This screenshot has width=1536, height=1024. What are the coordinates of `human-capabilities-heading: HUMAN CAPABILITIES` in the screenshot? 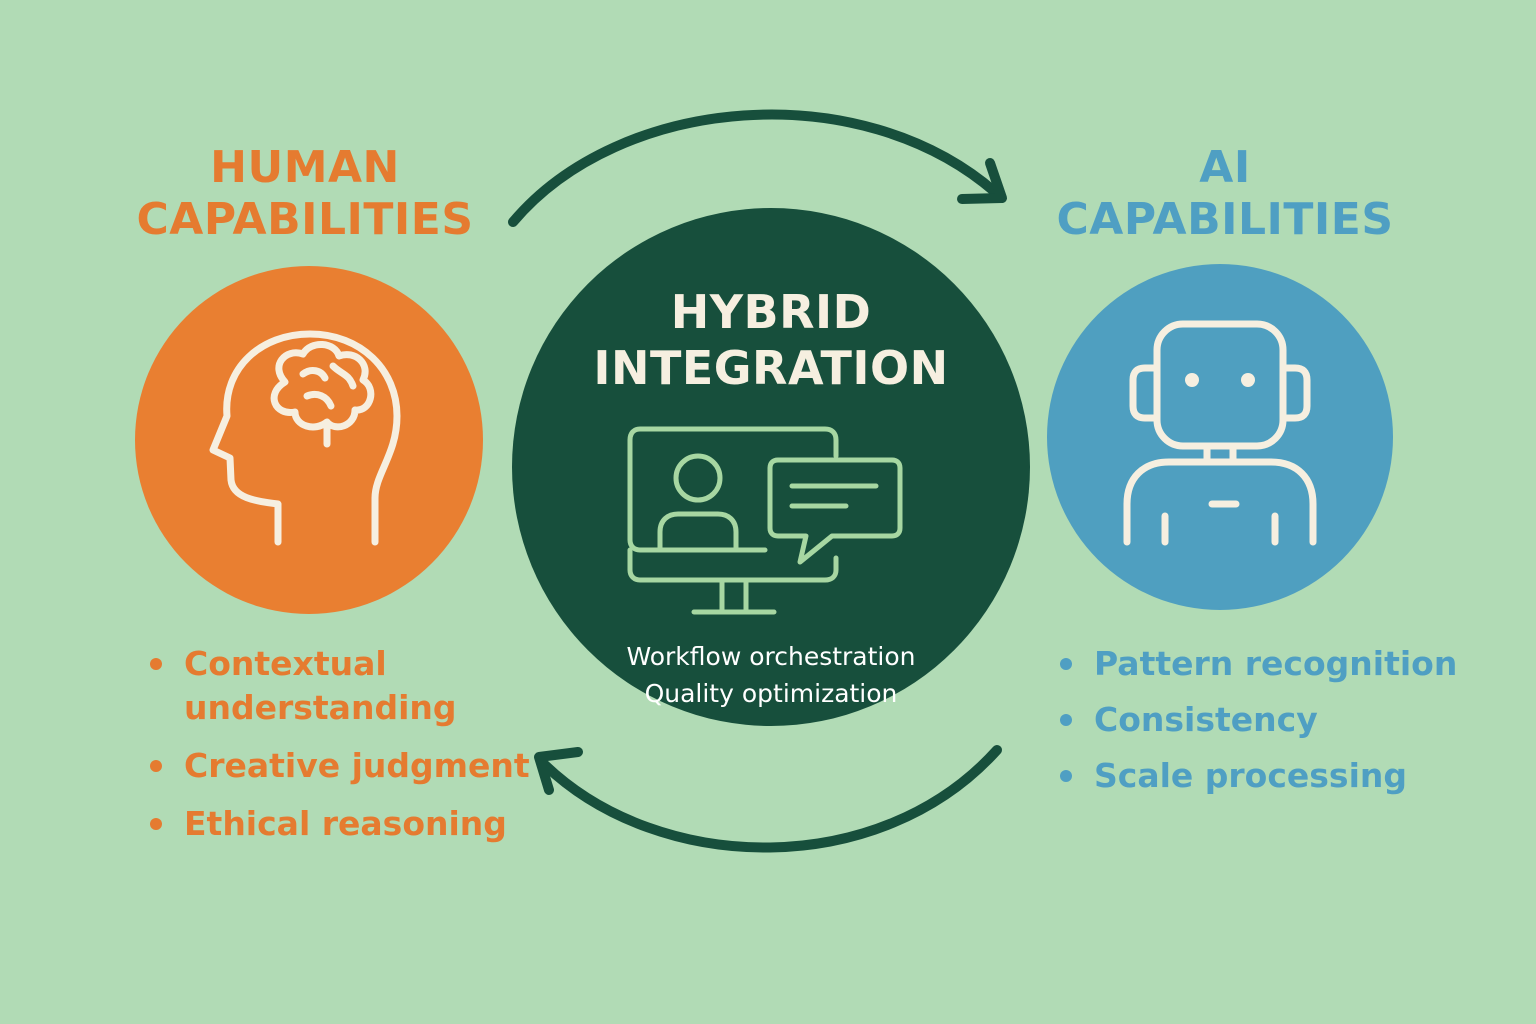 It's located at (305, 194).